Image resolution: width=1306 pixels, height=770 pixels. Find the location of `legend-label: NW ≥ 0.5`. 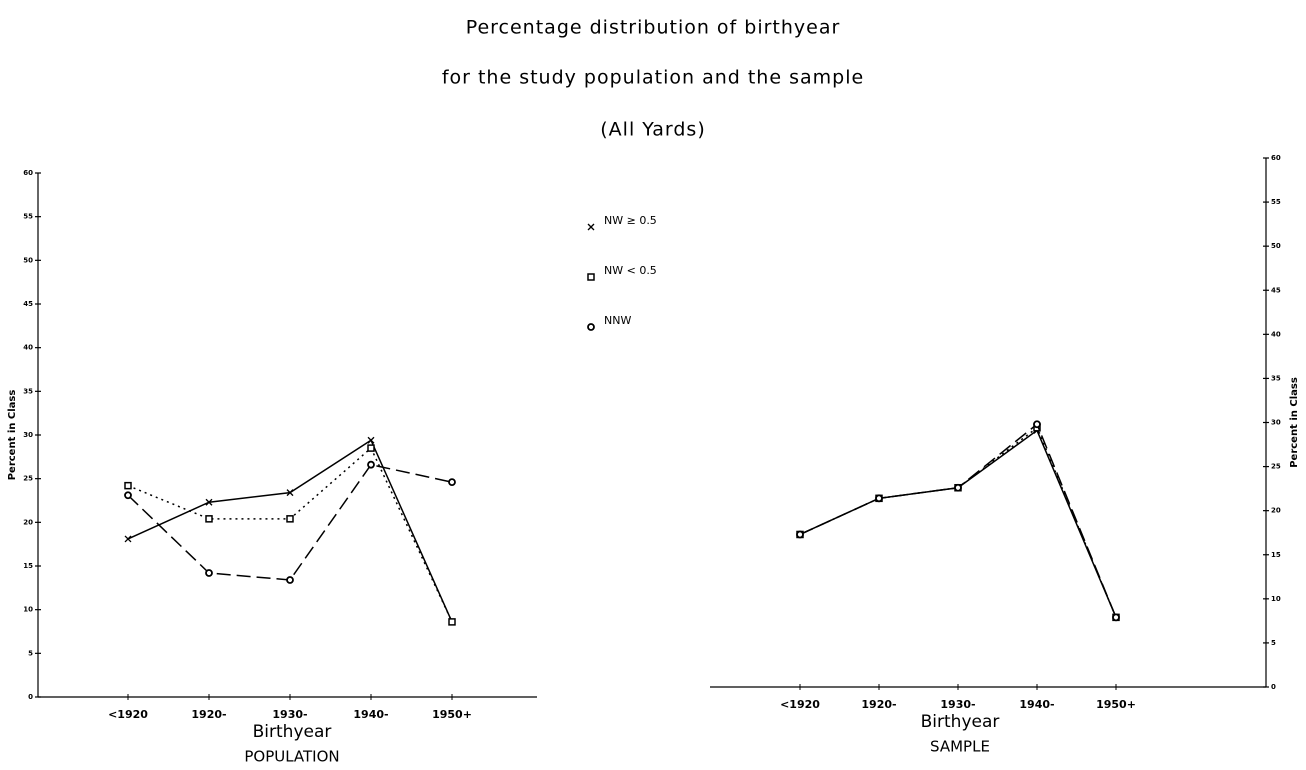

legend-label: NW ≥ 0.5 is located at coordinates (630, 220).